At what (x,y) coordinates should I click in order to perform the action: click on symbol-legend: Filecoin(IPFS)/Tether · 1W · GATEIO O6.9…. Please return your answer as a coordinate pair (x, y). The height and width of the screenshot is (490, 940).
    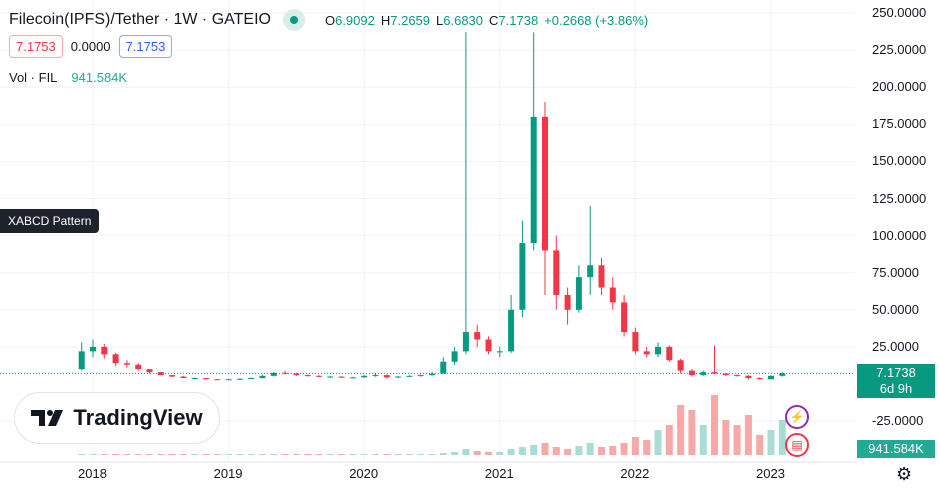
    Looking at the image, I should click on (328, 20).